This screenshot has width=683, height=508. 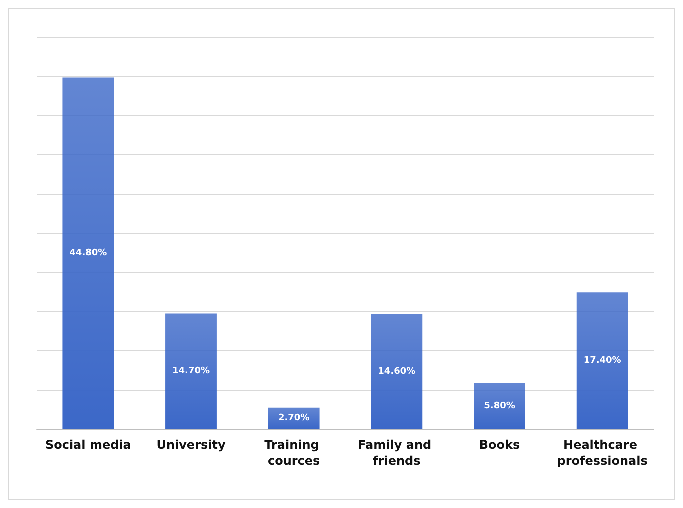 What do you see at coordinates (499, 445) in the screenshot?
I see `x-tick-label: Books` at bounding box center [499, 445].